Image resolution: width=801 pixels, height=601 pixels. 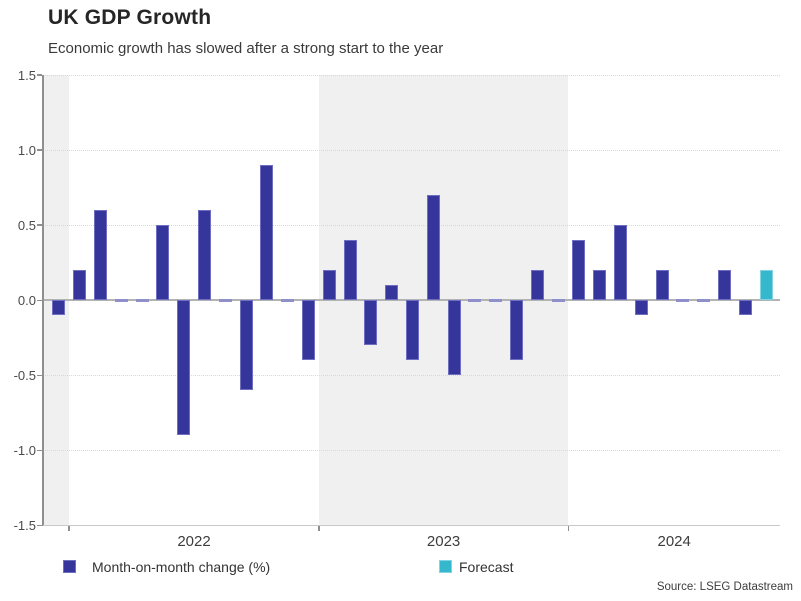 What do you see at coordinates (26, 150) in the screenshot?
I see `y-tick-label: 1.0` at bounding box center [26, 150].